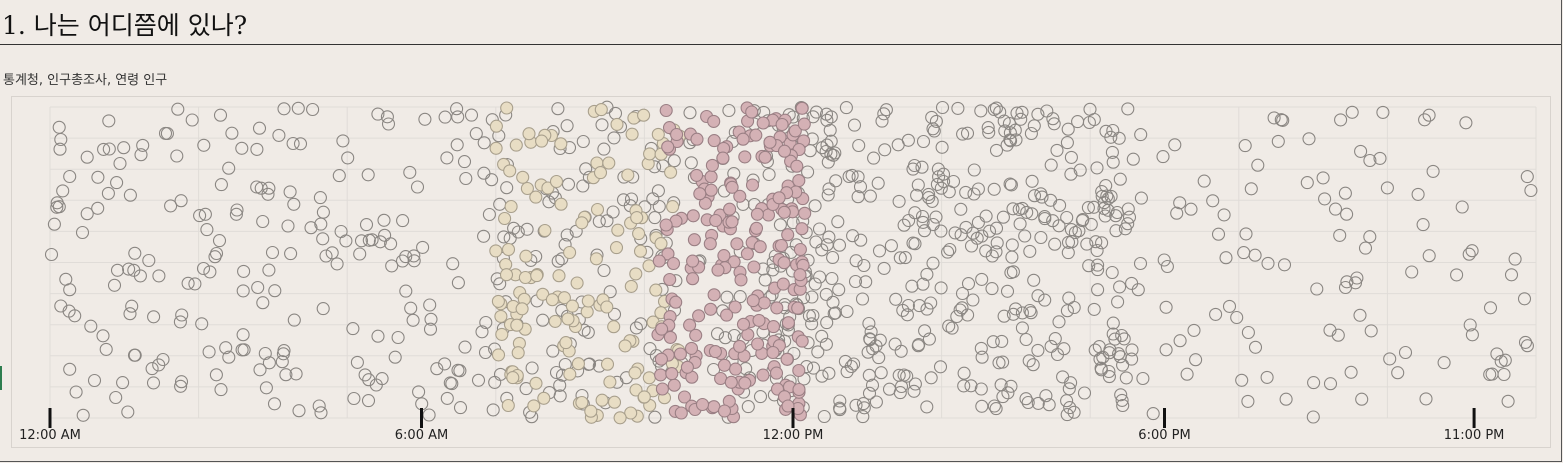 The width and height of the screenshot is (1563, 463). Describe the element at coordinates (762, 418) in the screenshot. I see `x-axis-ticks` at that location.